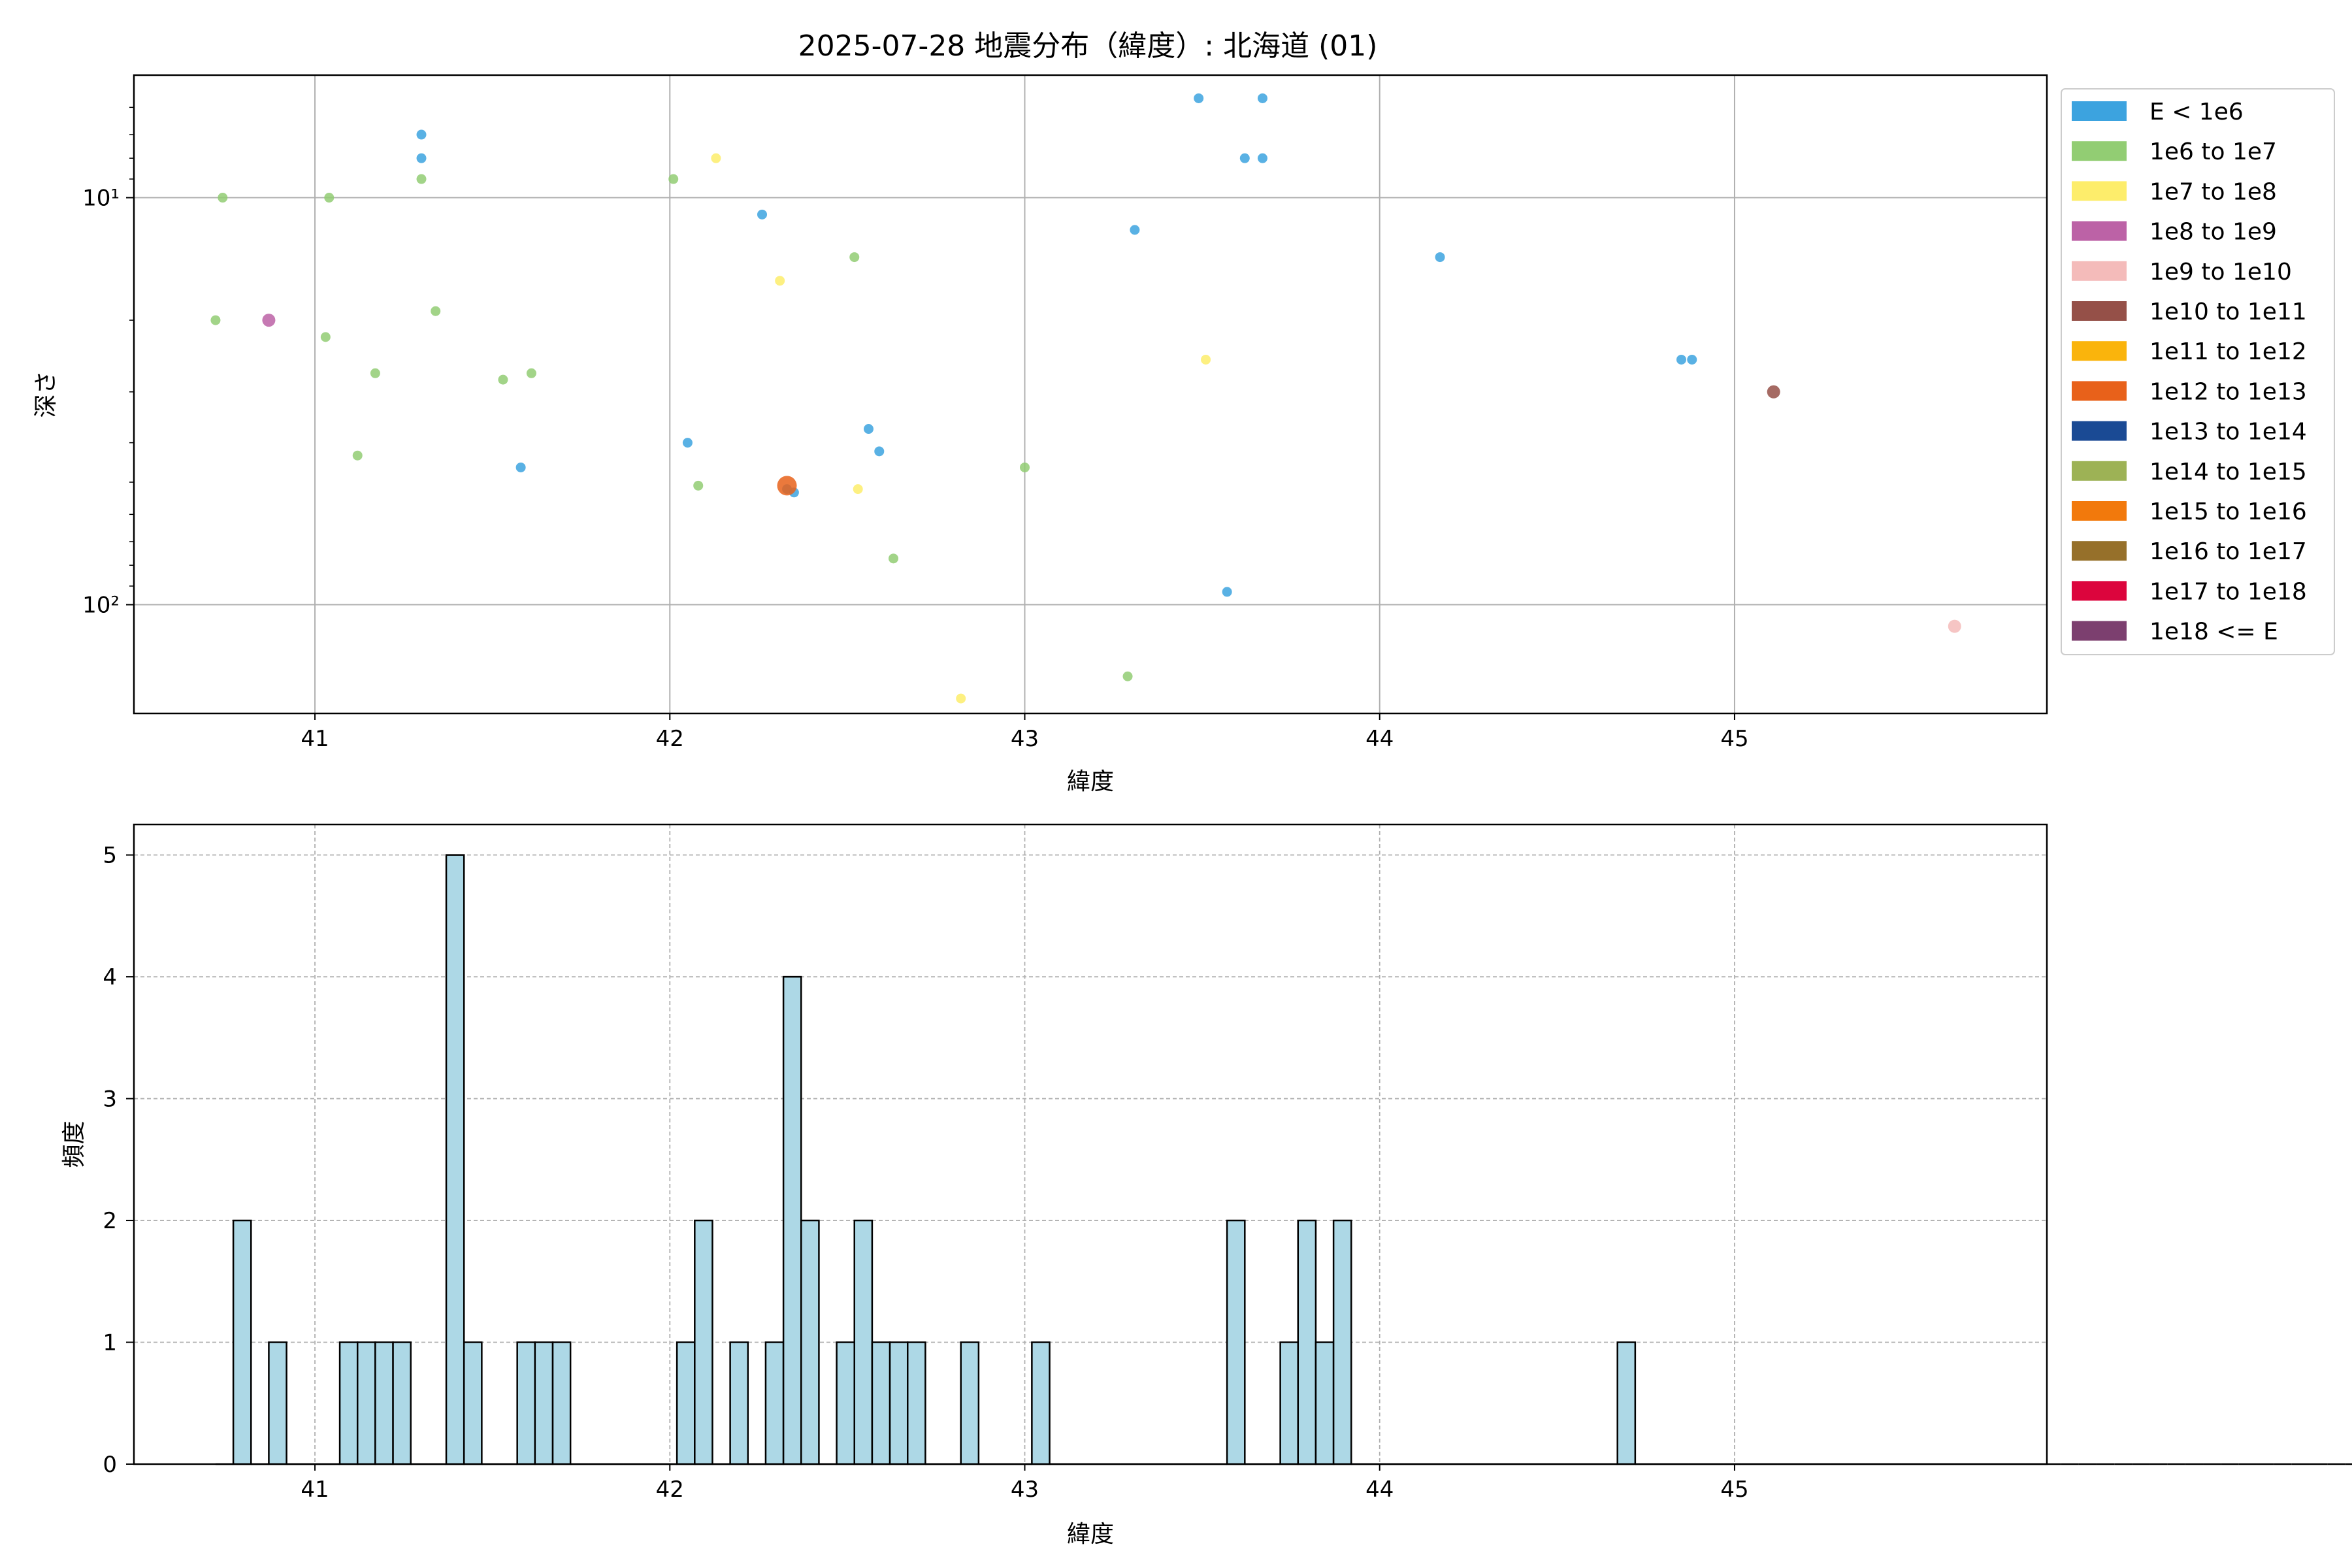 This screenshot has height=1568, width=2352. Describe the element at coordinates (74, 1144) in the screenshot. I see `hist-y-axis-label: 頻度` at that location.